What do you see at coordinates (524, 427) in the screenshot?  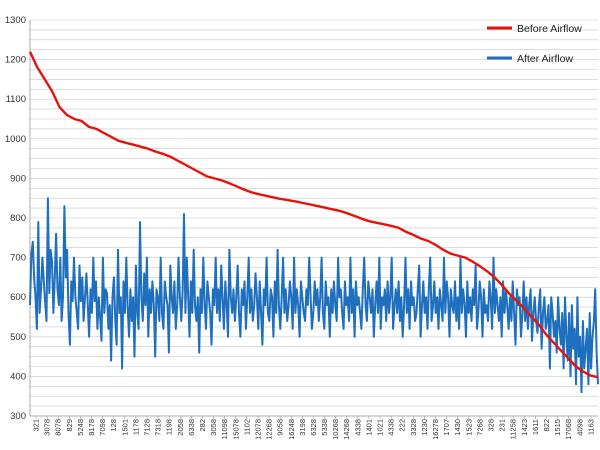 I see `x-tick-label: 1423` at bounding box center [524, 427].